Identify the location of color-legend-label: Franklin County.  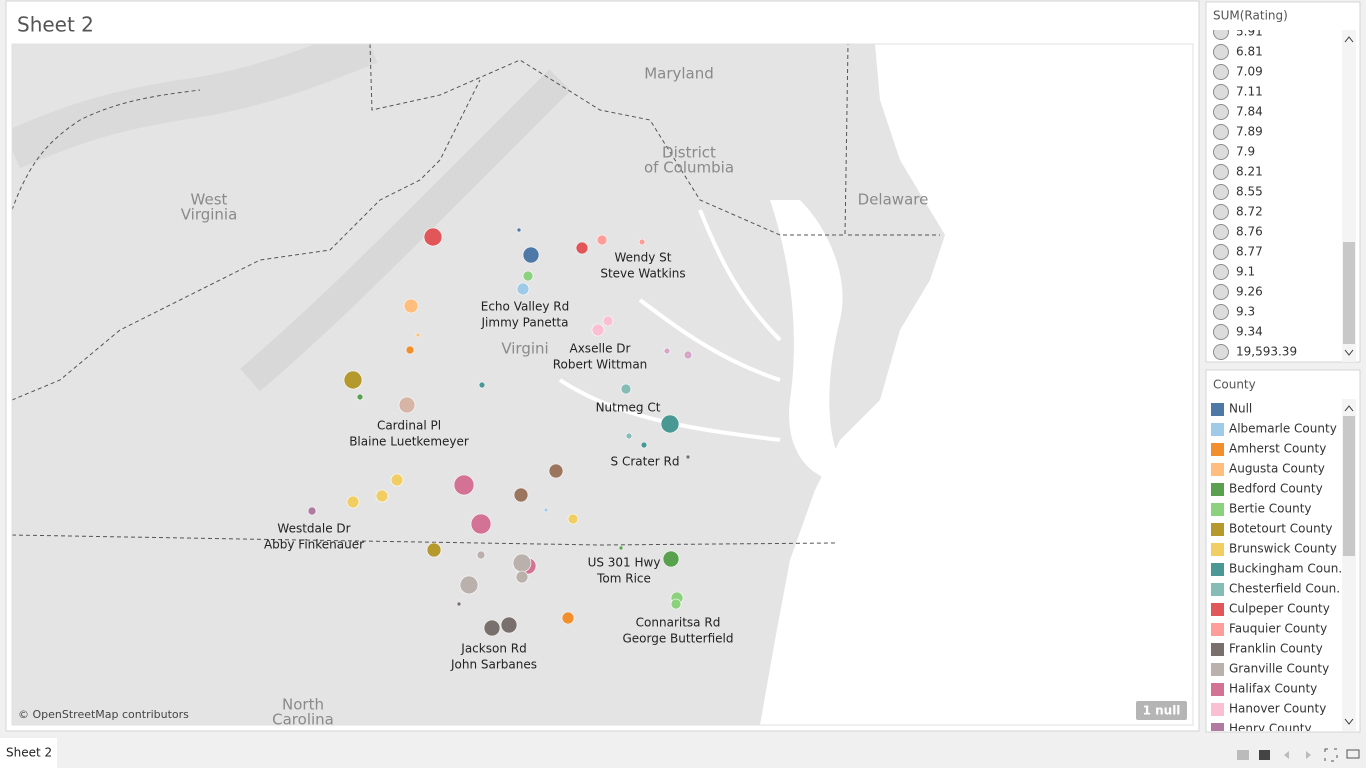
(1276, 649).